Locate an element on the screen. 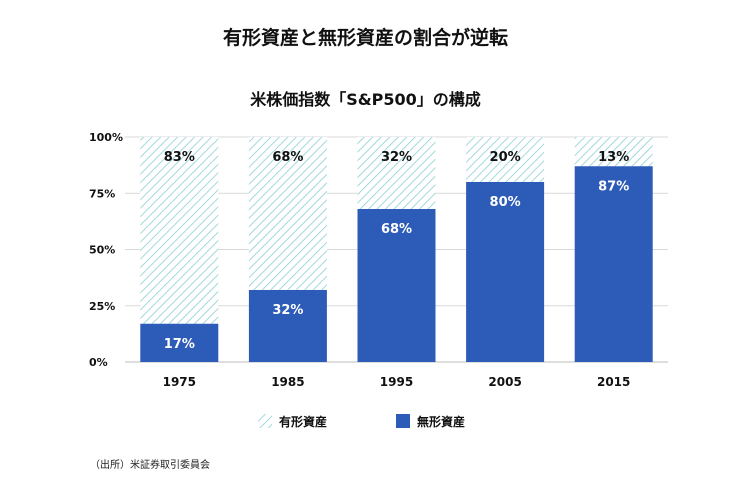 The height and width of the screenshot is (488, 731). data-label-intangible: 80% is located at coordinates (505, 202).